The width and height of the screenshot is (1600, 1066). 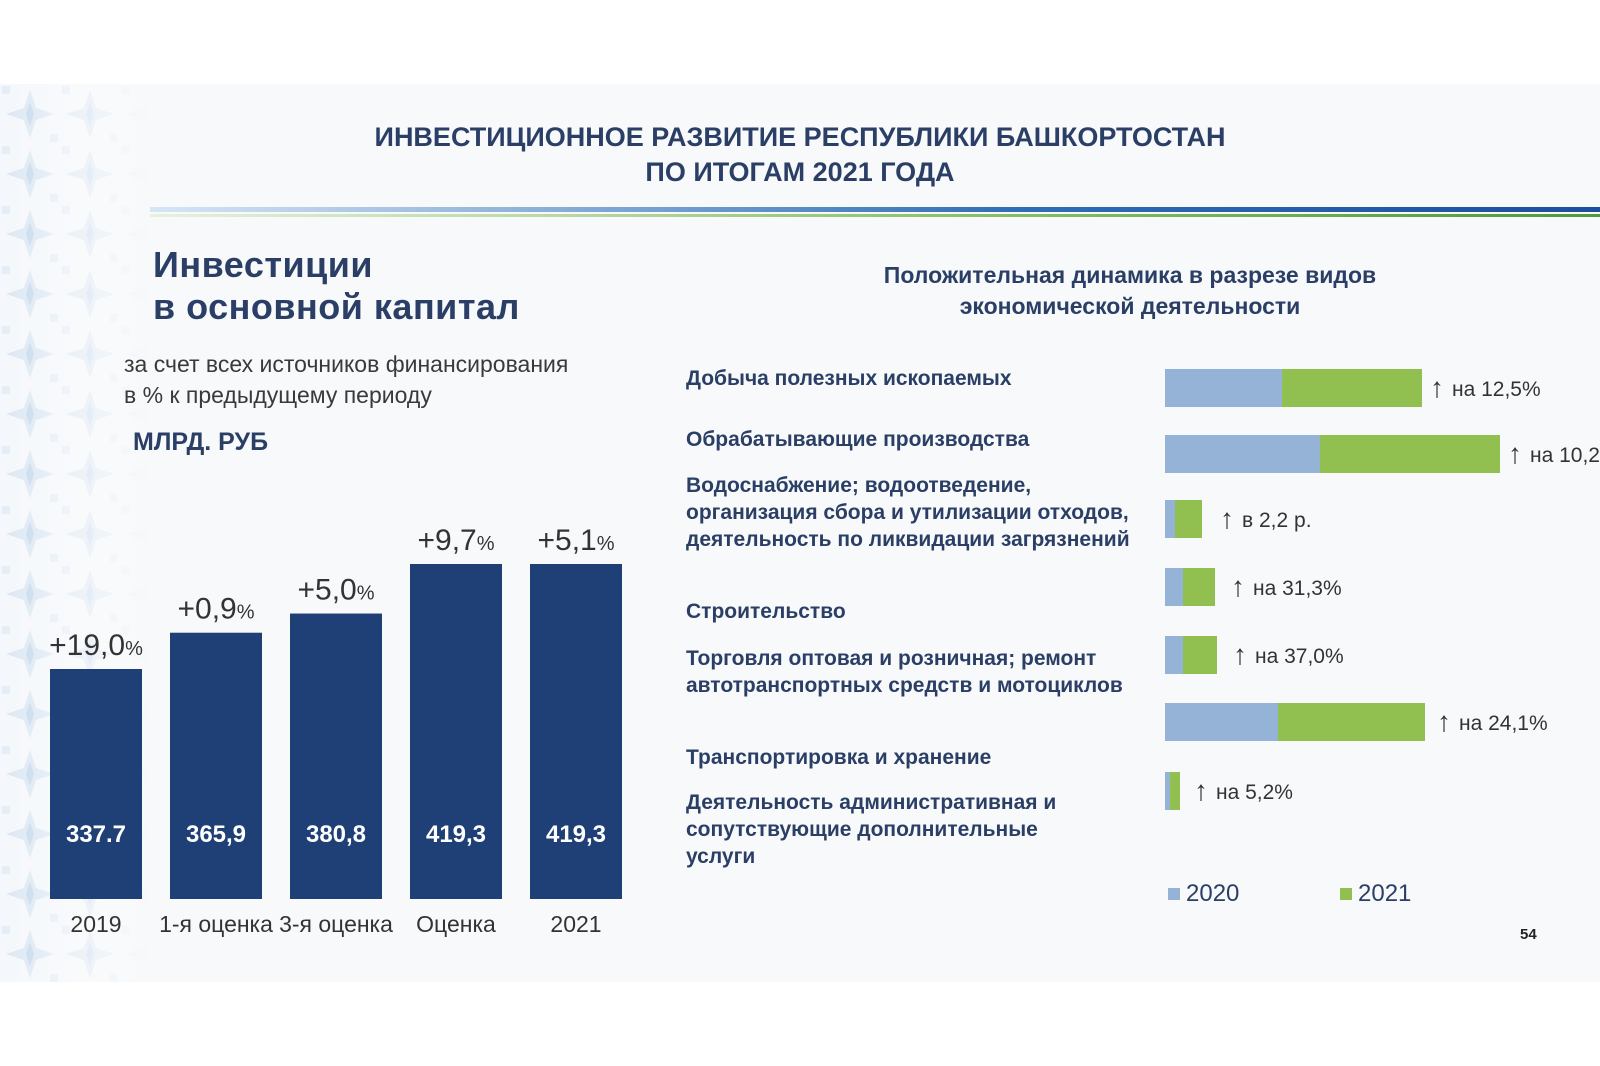 I want to click on title-rule-green, so click(x=875, y=215).